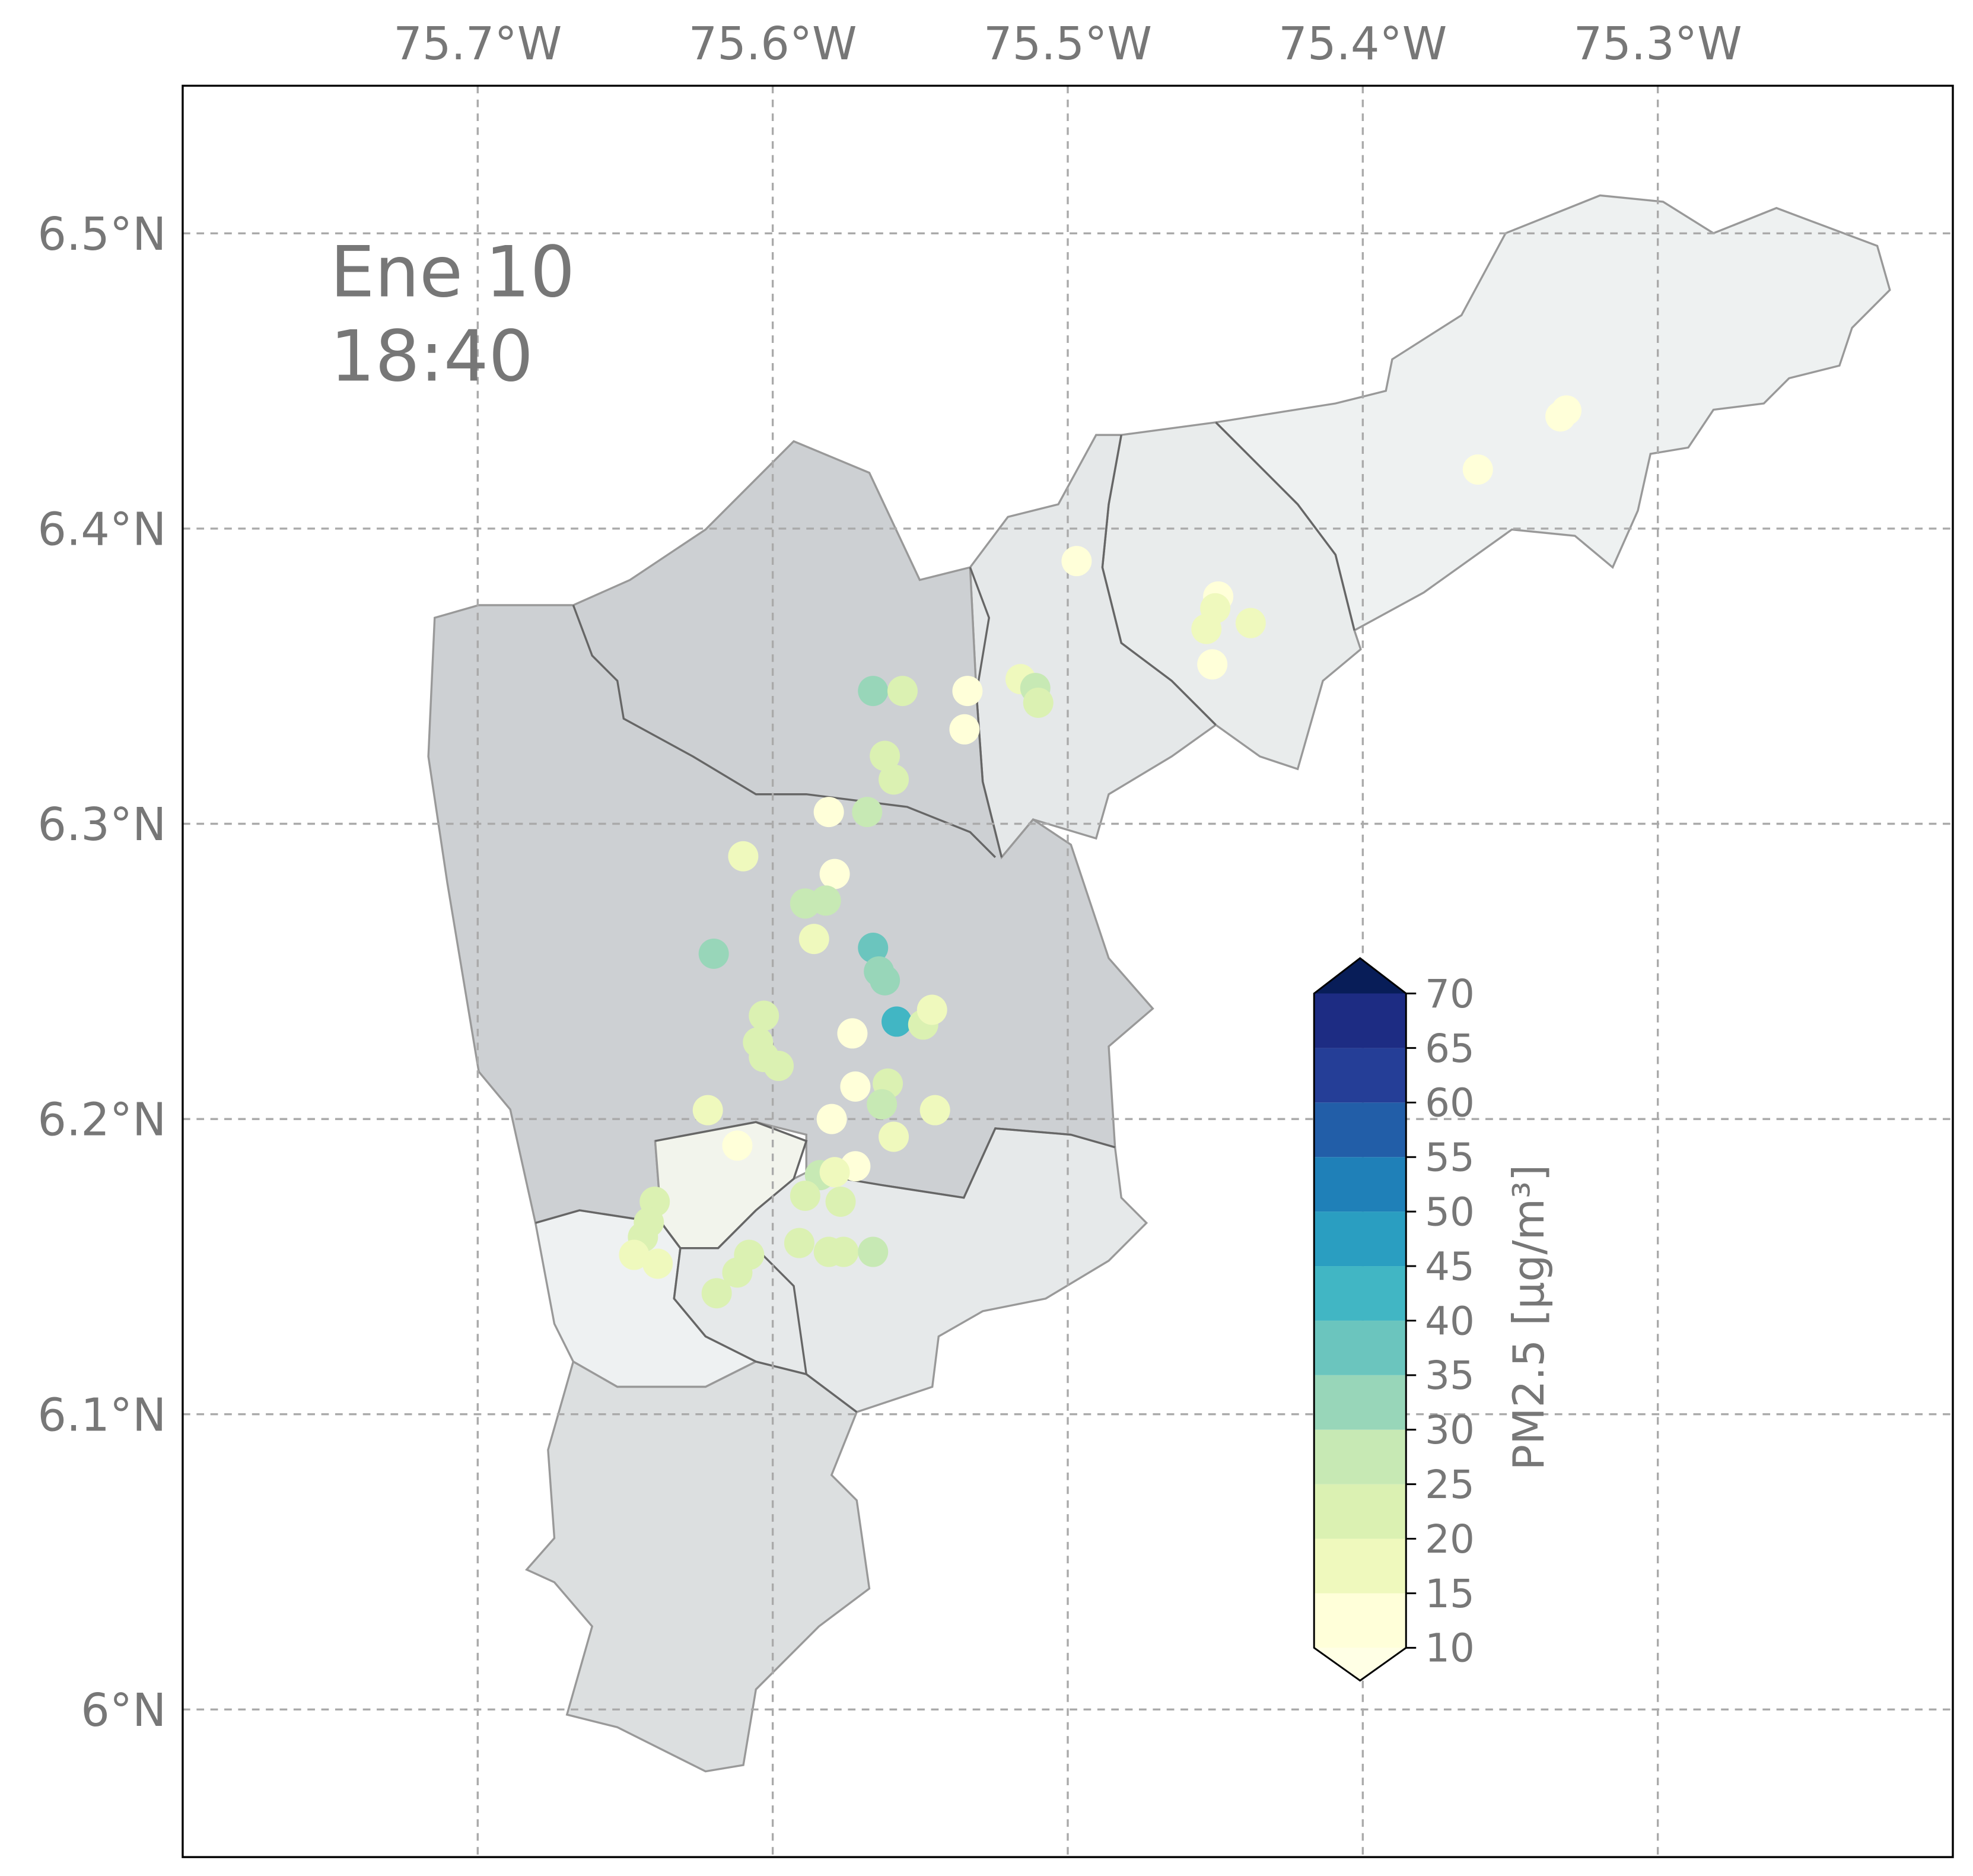  I want to click on x-tick-label: 75.7°W, so click(477, 44).